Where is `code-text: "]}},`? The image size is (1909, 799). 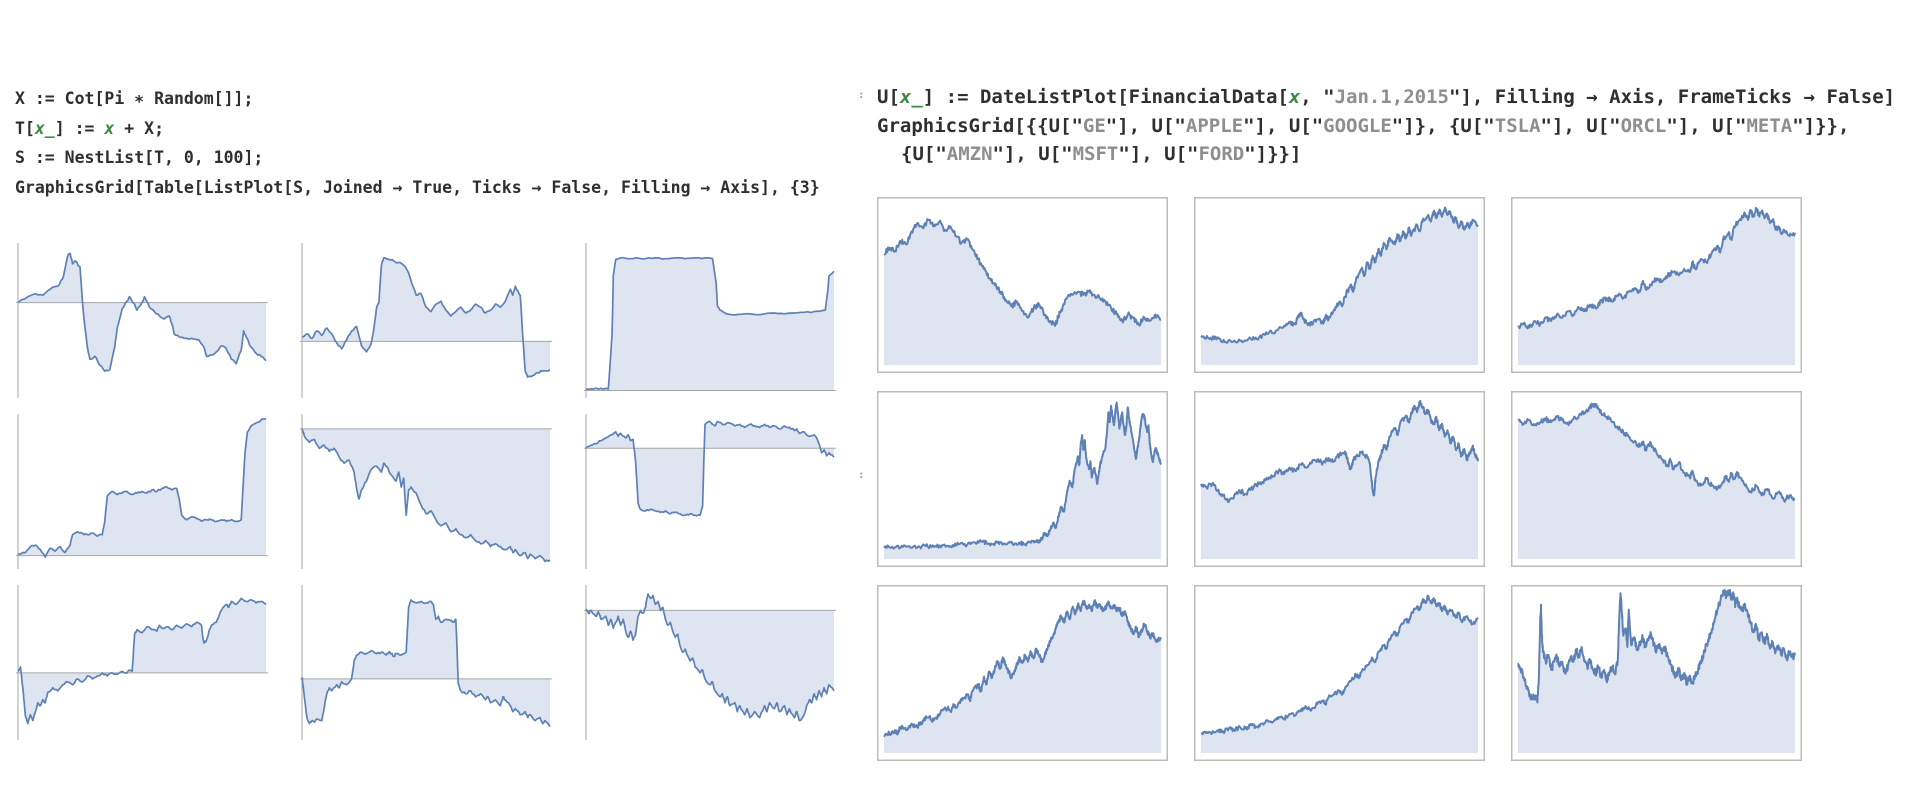 code-text: "]}}, is located at coordinates (1821, 125).